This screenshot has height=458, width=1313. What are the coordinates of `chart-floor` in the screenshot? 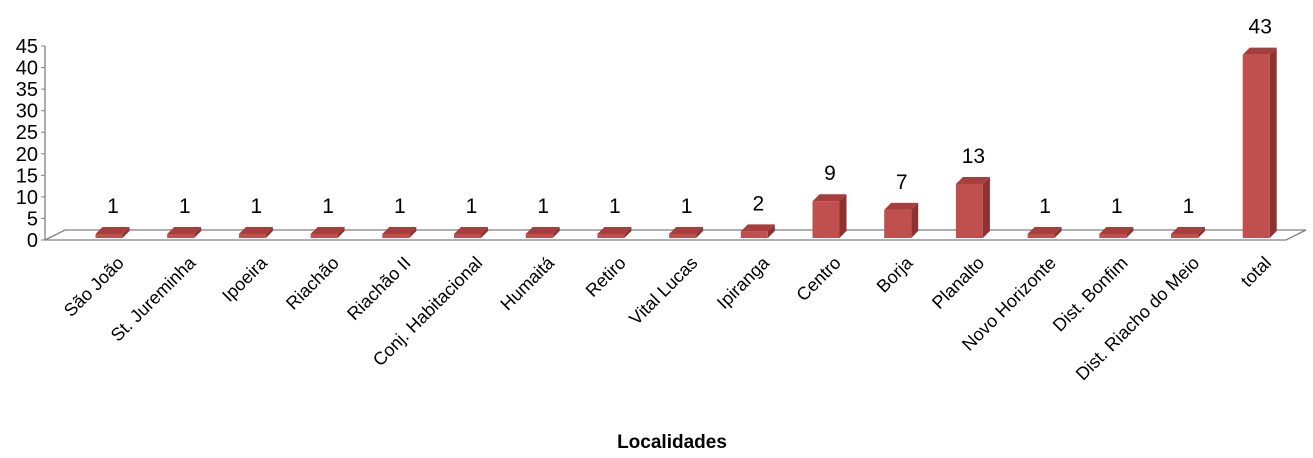 It's located at (675, 235).